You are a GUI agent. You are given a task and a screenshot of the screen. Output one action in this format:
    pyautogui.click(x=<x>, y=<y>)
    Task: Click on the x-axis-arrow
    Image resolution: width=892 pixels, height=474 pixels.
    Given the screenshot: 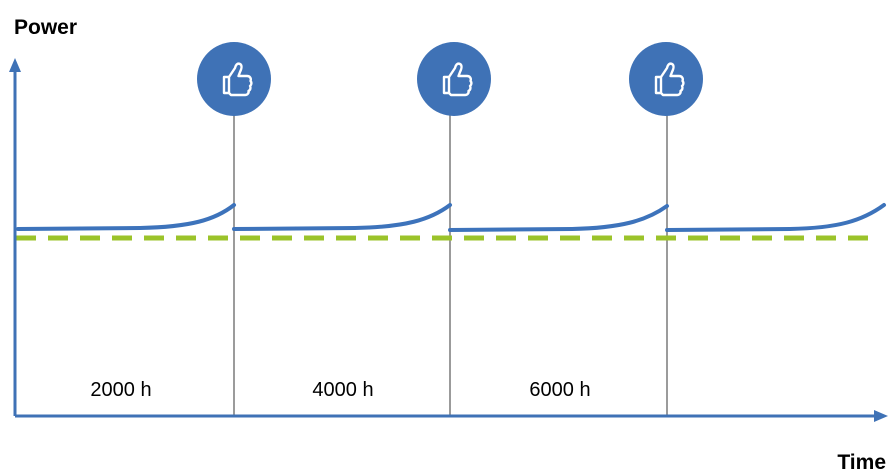 What is the action you would take?
    pyautogui.click(x=881, y=416)
    